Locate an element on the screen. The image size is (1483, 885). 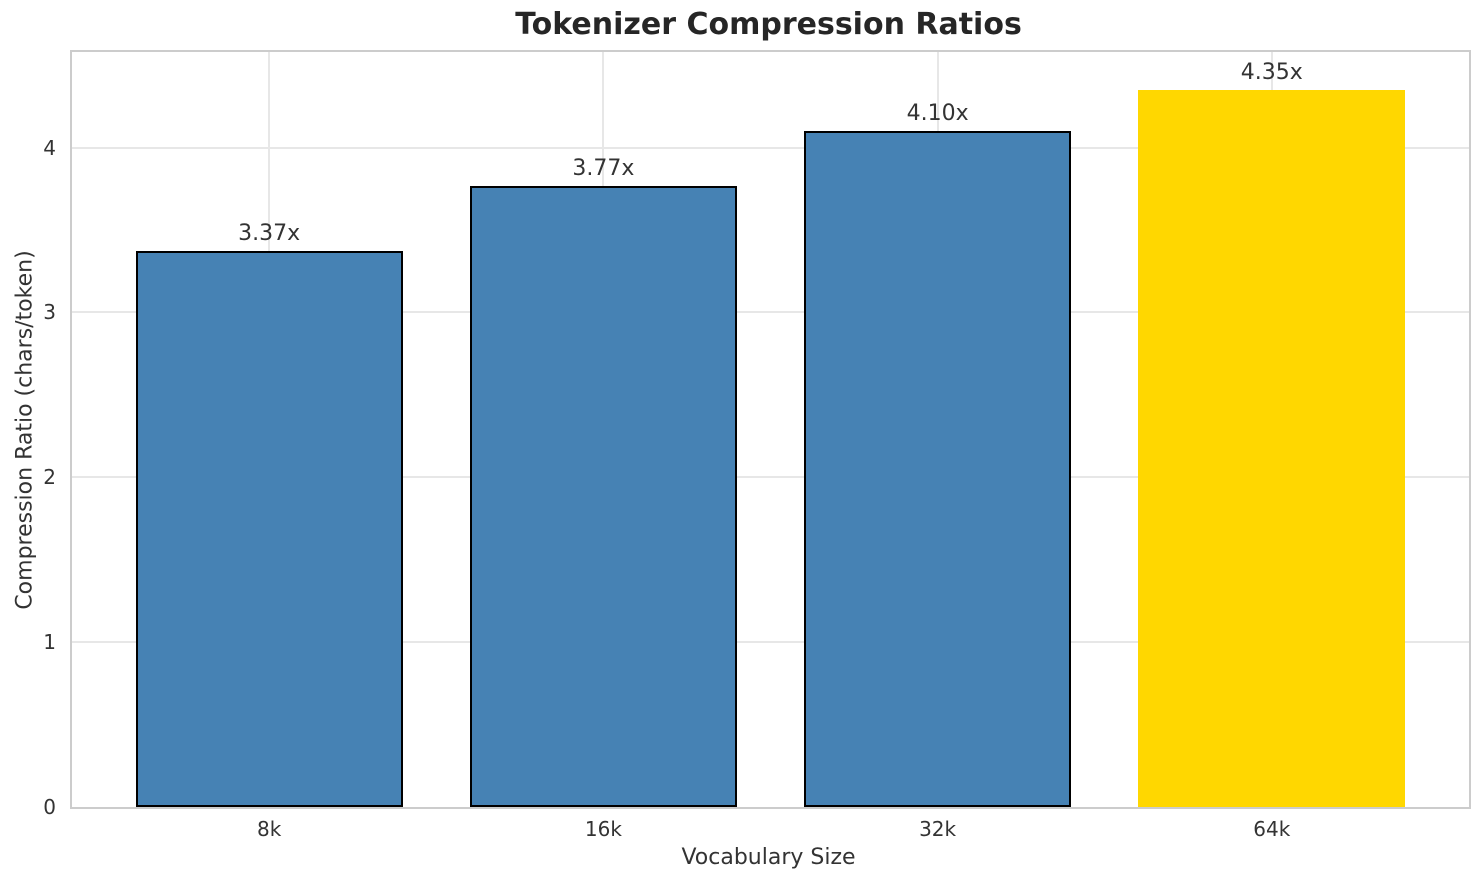
y-tick-label: 3 is located at coordinates (49, 312).